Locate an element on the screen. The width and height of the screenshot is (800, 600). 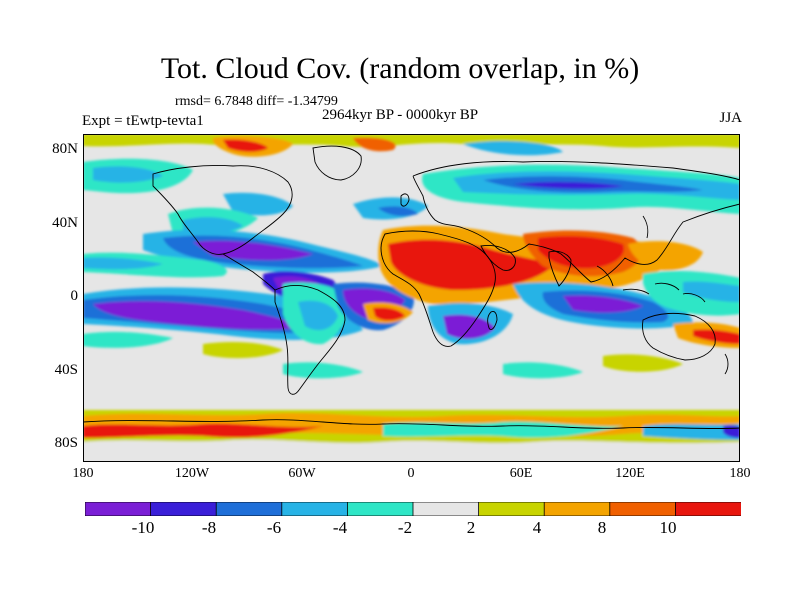
lon-tick-0: 0 is located at coordinates (411, 473).